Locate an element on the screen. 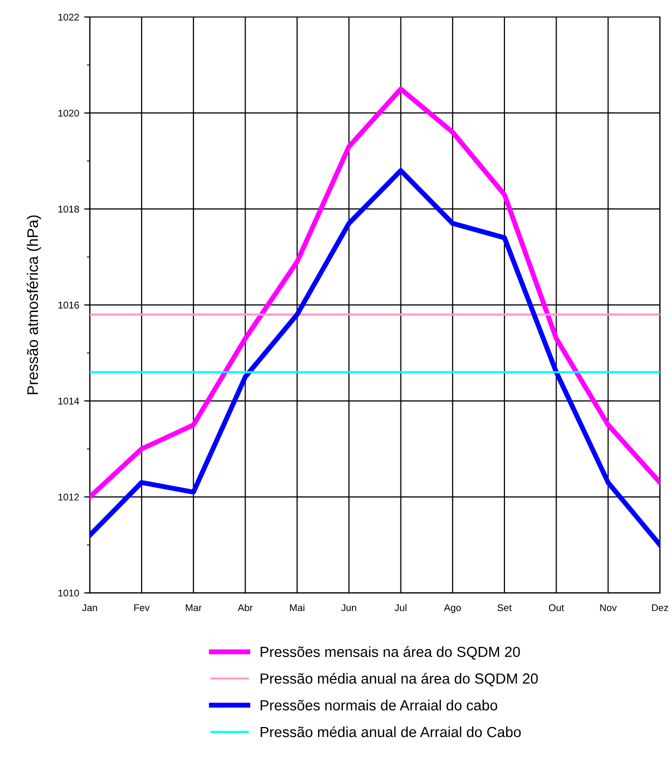 The width and height of the screenshot is (670, 773). x-tick-label: Fev is located at coordinates (142, 608).